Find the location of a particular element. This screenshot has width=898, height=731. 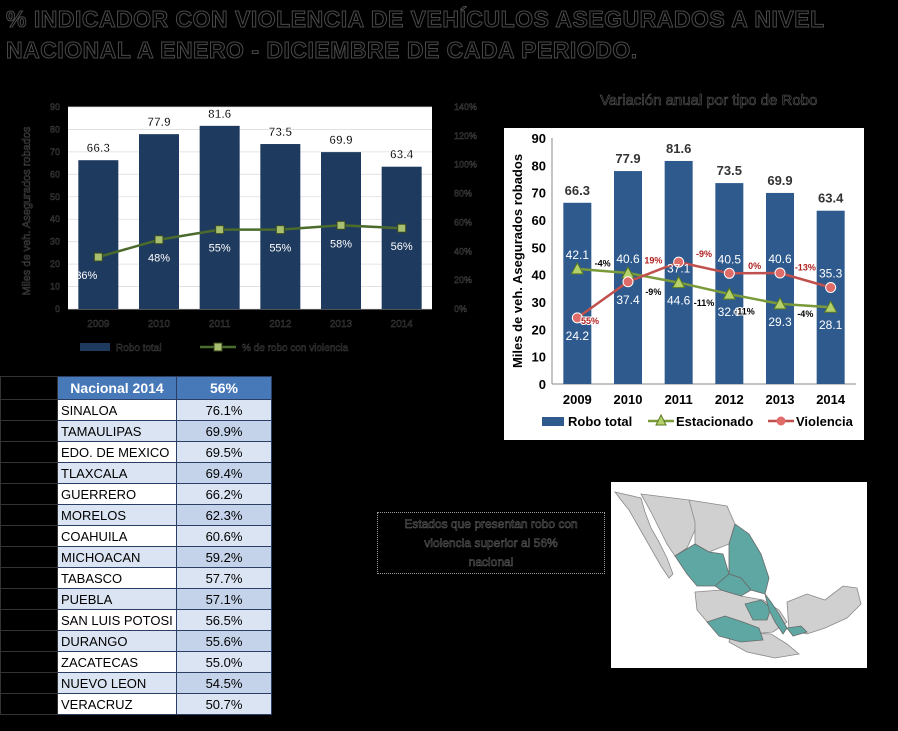

chart1-y2-tick: 80% is located at coordinates (463, 194).